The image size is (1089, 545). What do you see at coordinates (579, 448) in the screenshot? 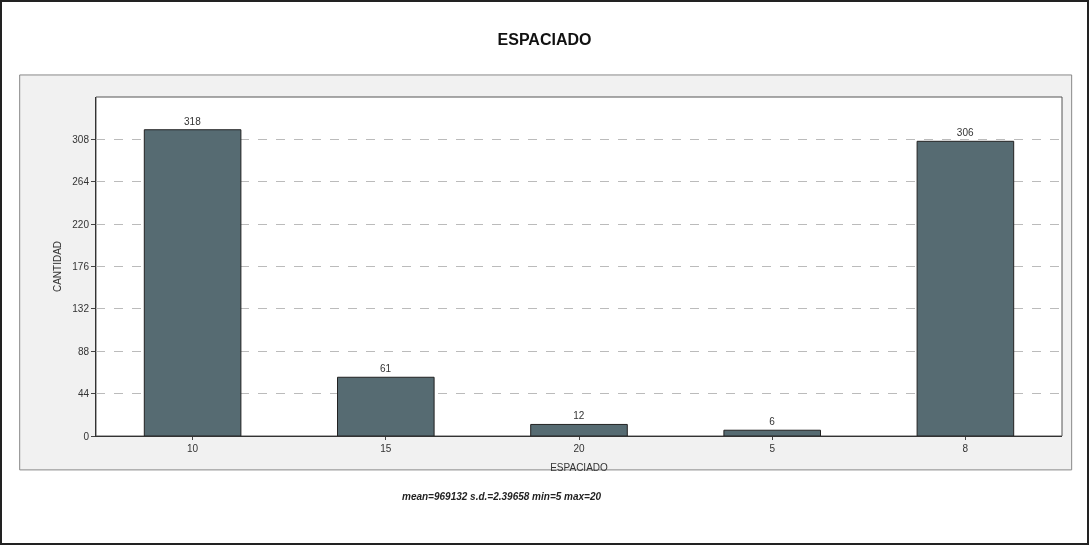
I see `x-tick-label: 20` at bounding box center [579, 448].